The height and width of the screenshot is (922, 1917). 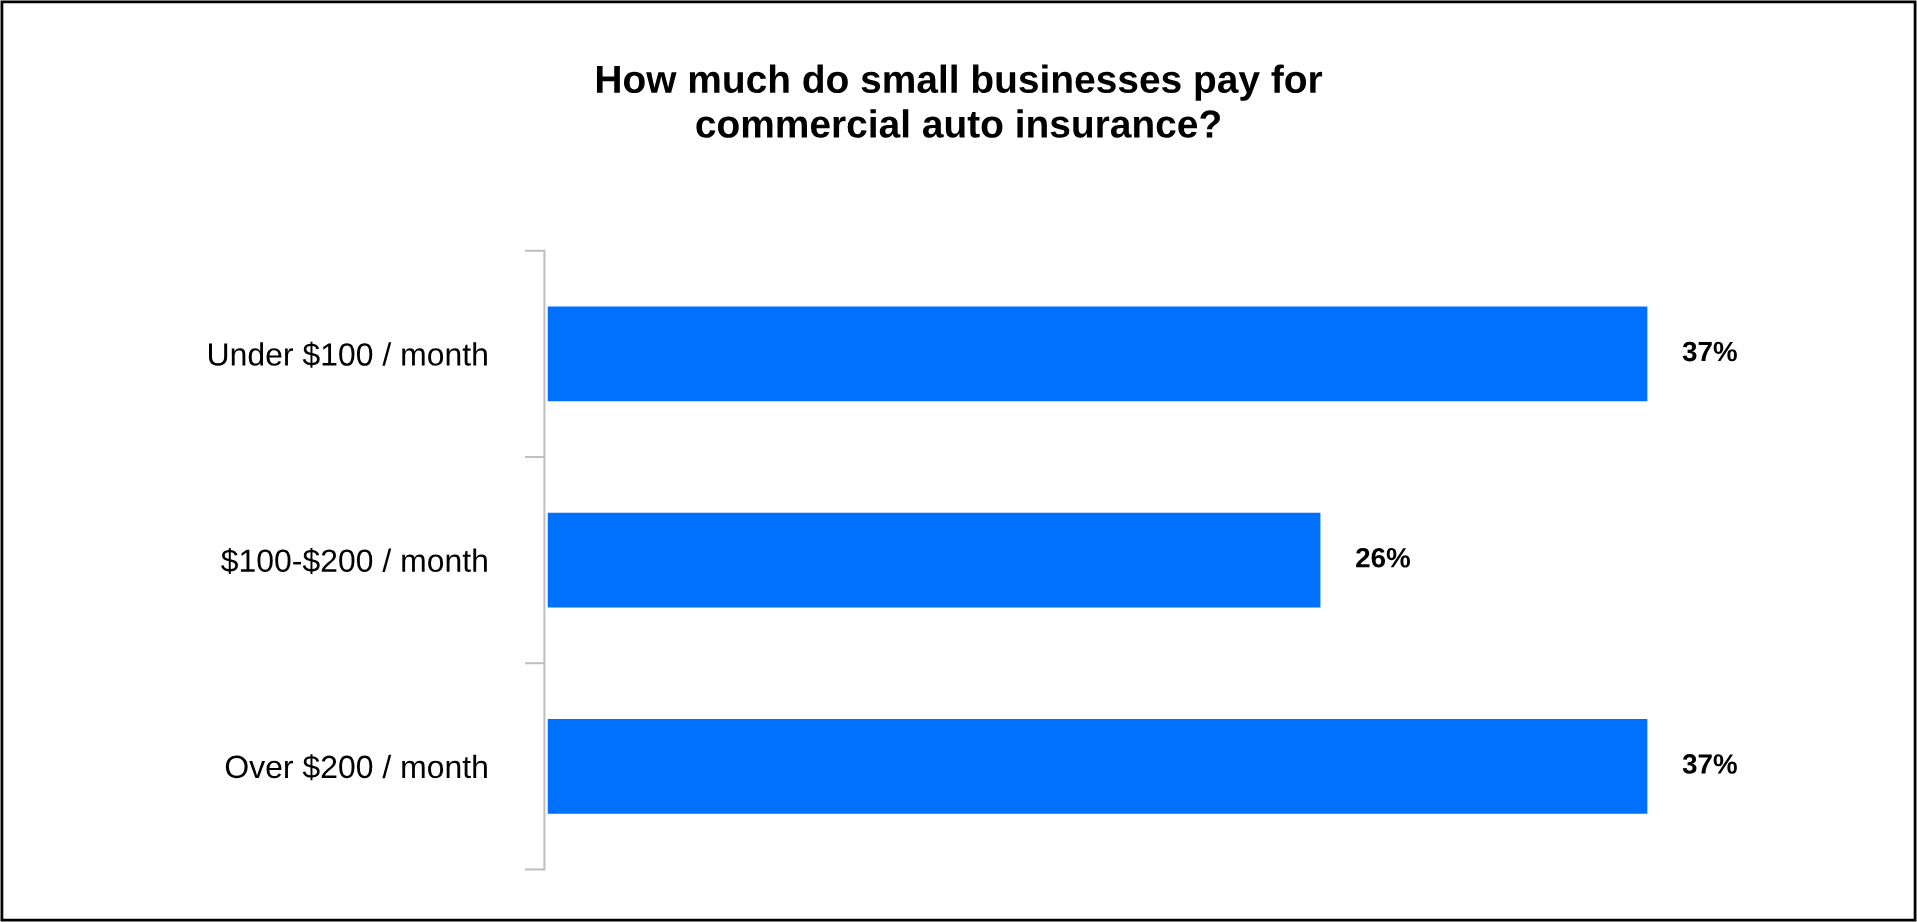 What do you see at coordinates (348, 354) in the screenshot?
I see `y-tick-label: Under $100 / month` at bounding box center [348, 354].